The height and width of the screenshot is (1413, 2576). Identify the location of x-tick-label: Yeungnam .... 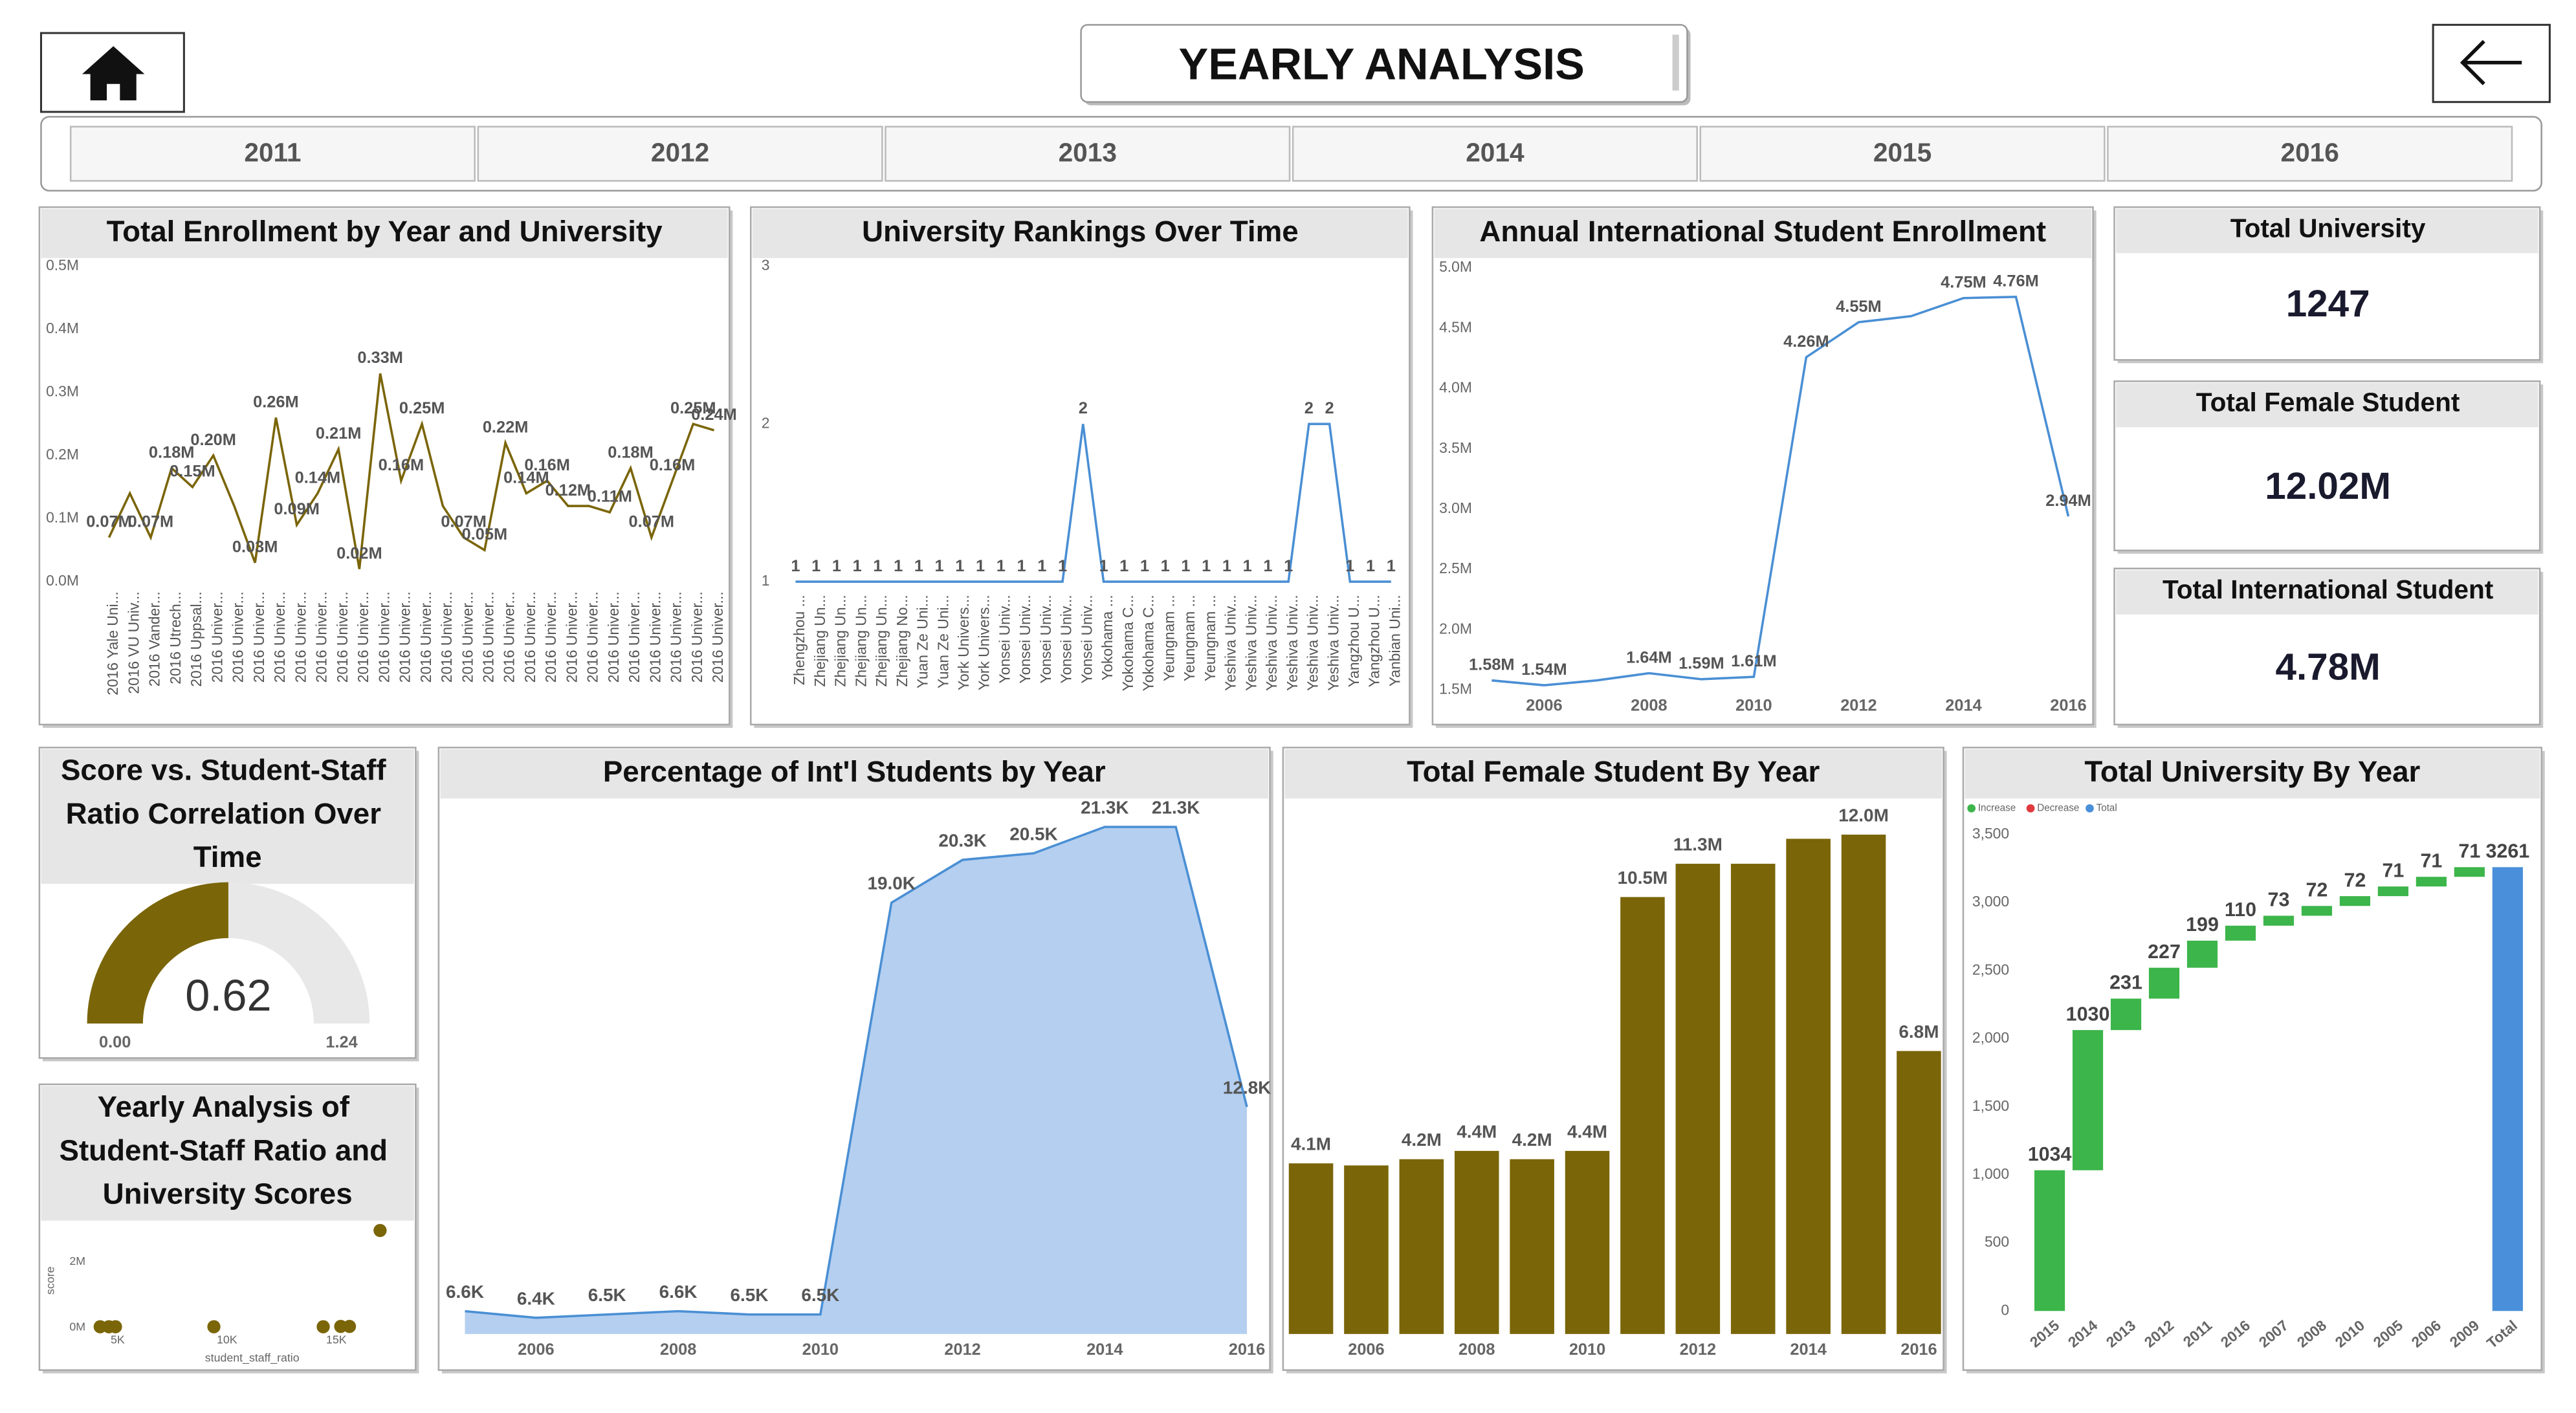
(1168, 638).